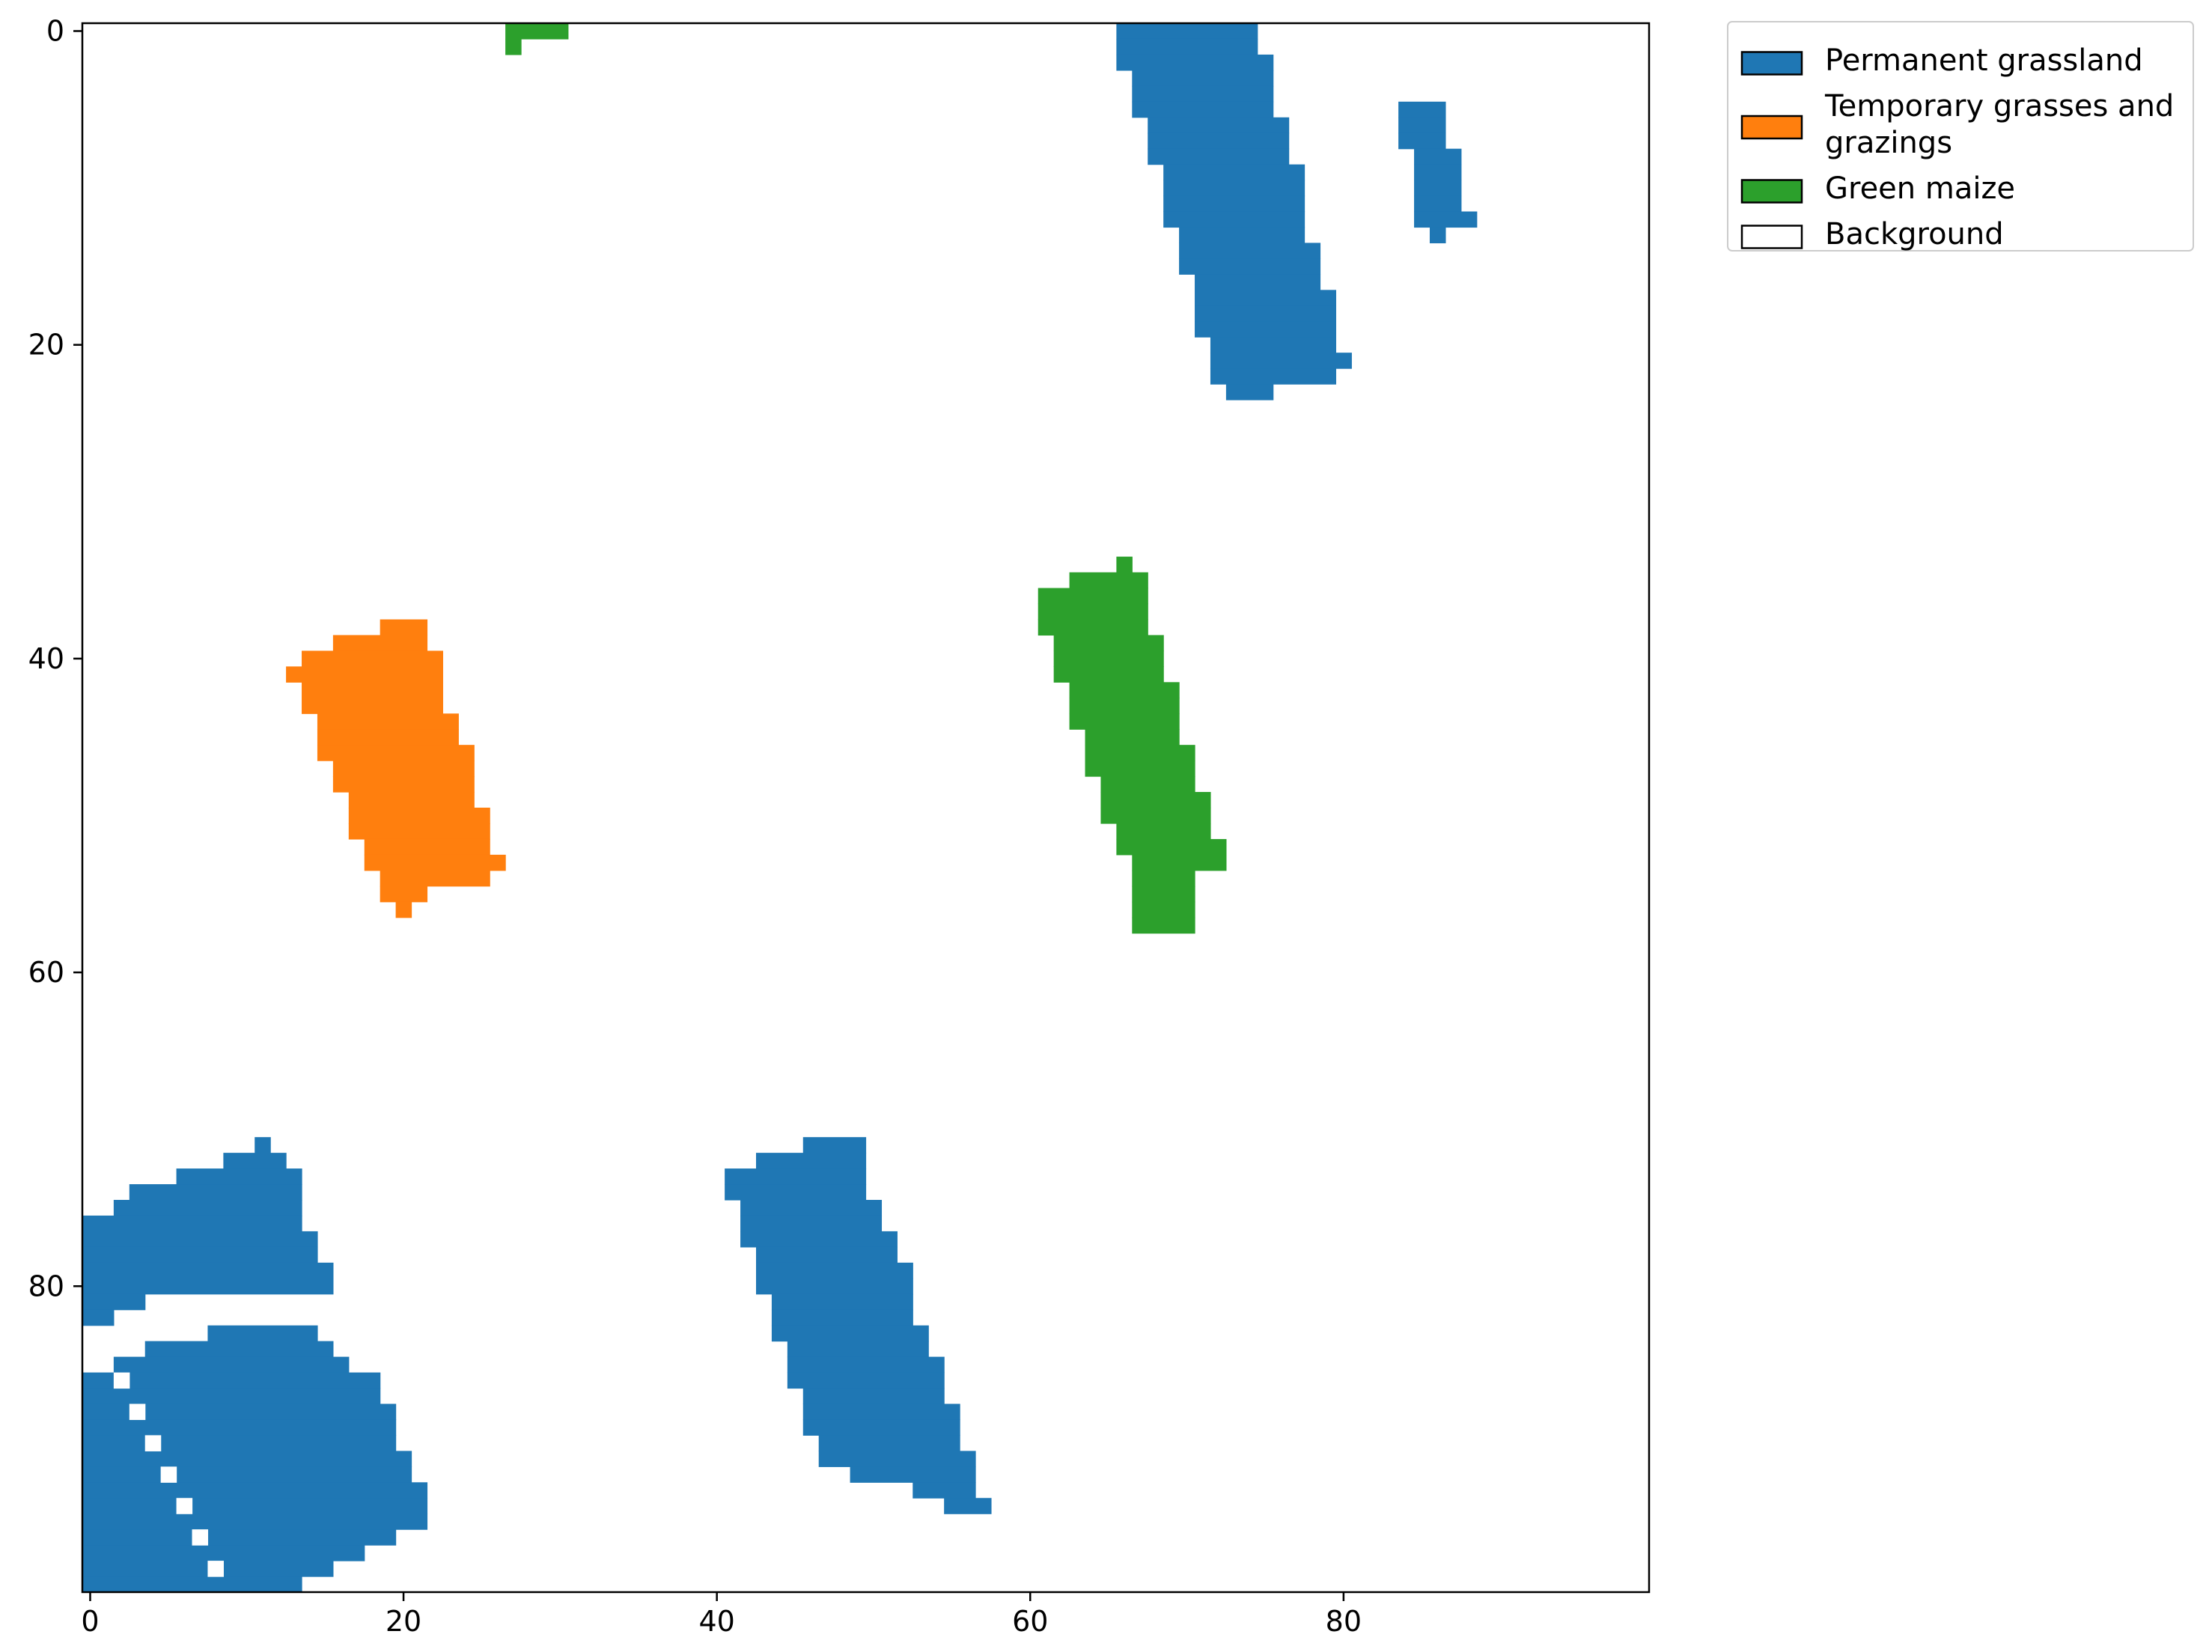  I want to click on legend-frame, so click(1961, 136).